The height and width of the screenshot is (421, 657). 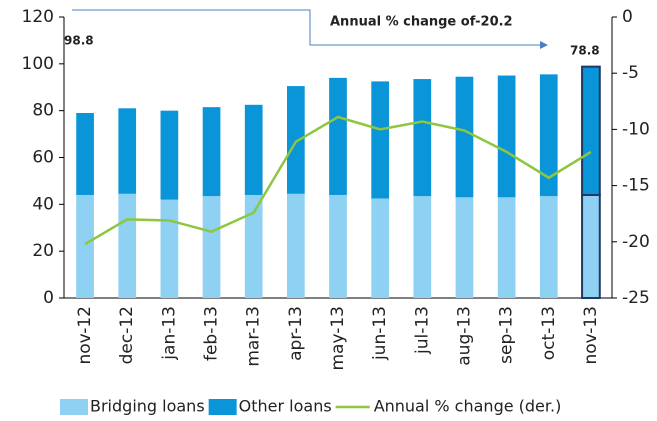 What do you see at coordinates (422, 330) in the screenshot?
I see `x-tick-label: jul-13` at bounding box center [422, 330].